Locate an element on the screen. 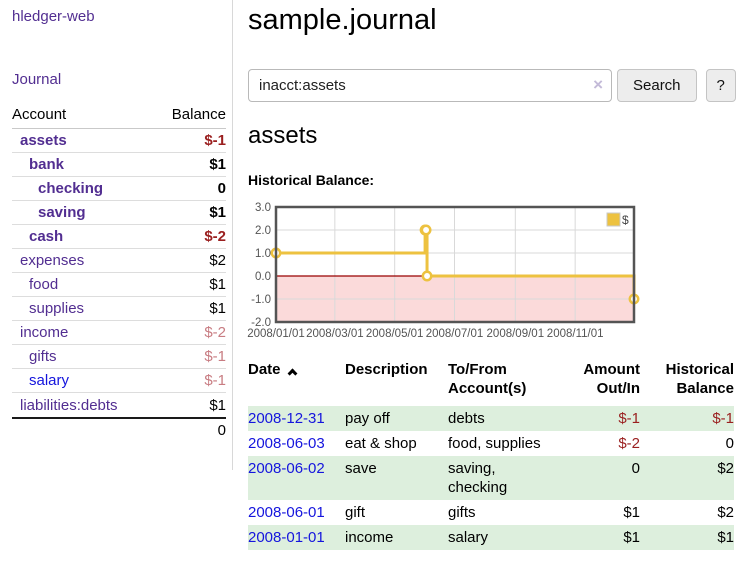 The height and width of the screenshot is (582, 742). accounts-total-value: 0 is located at coordinates (221, 430).